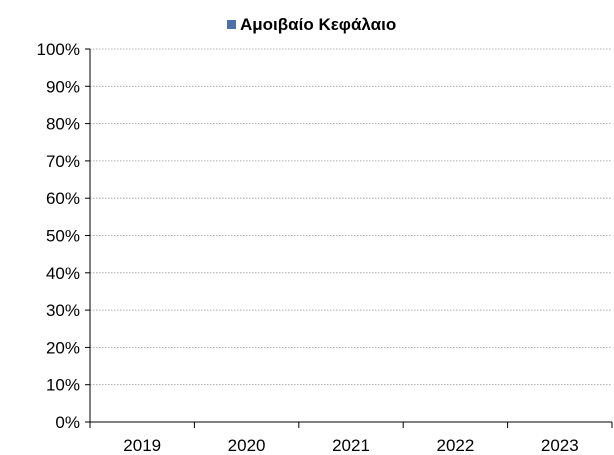 The width and height of the screenshot is (614, 455). Describe the element at coordinates (63, 385) in the screenshot. I see `y-tick-label: 10%` at that location.